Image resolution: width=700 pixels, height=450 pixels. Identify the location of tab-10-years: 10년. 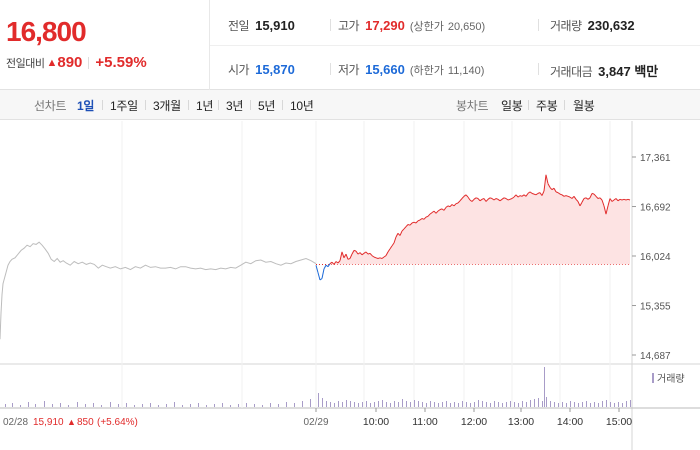
(302, 106).